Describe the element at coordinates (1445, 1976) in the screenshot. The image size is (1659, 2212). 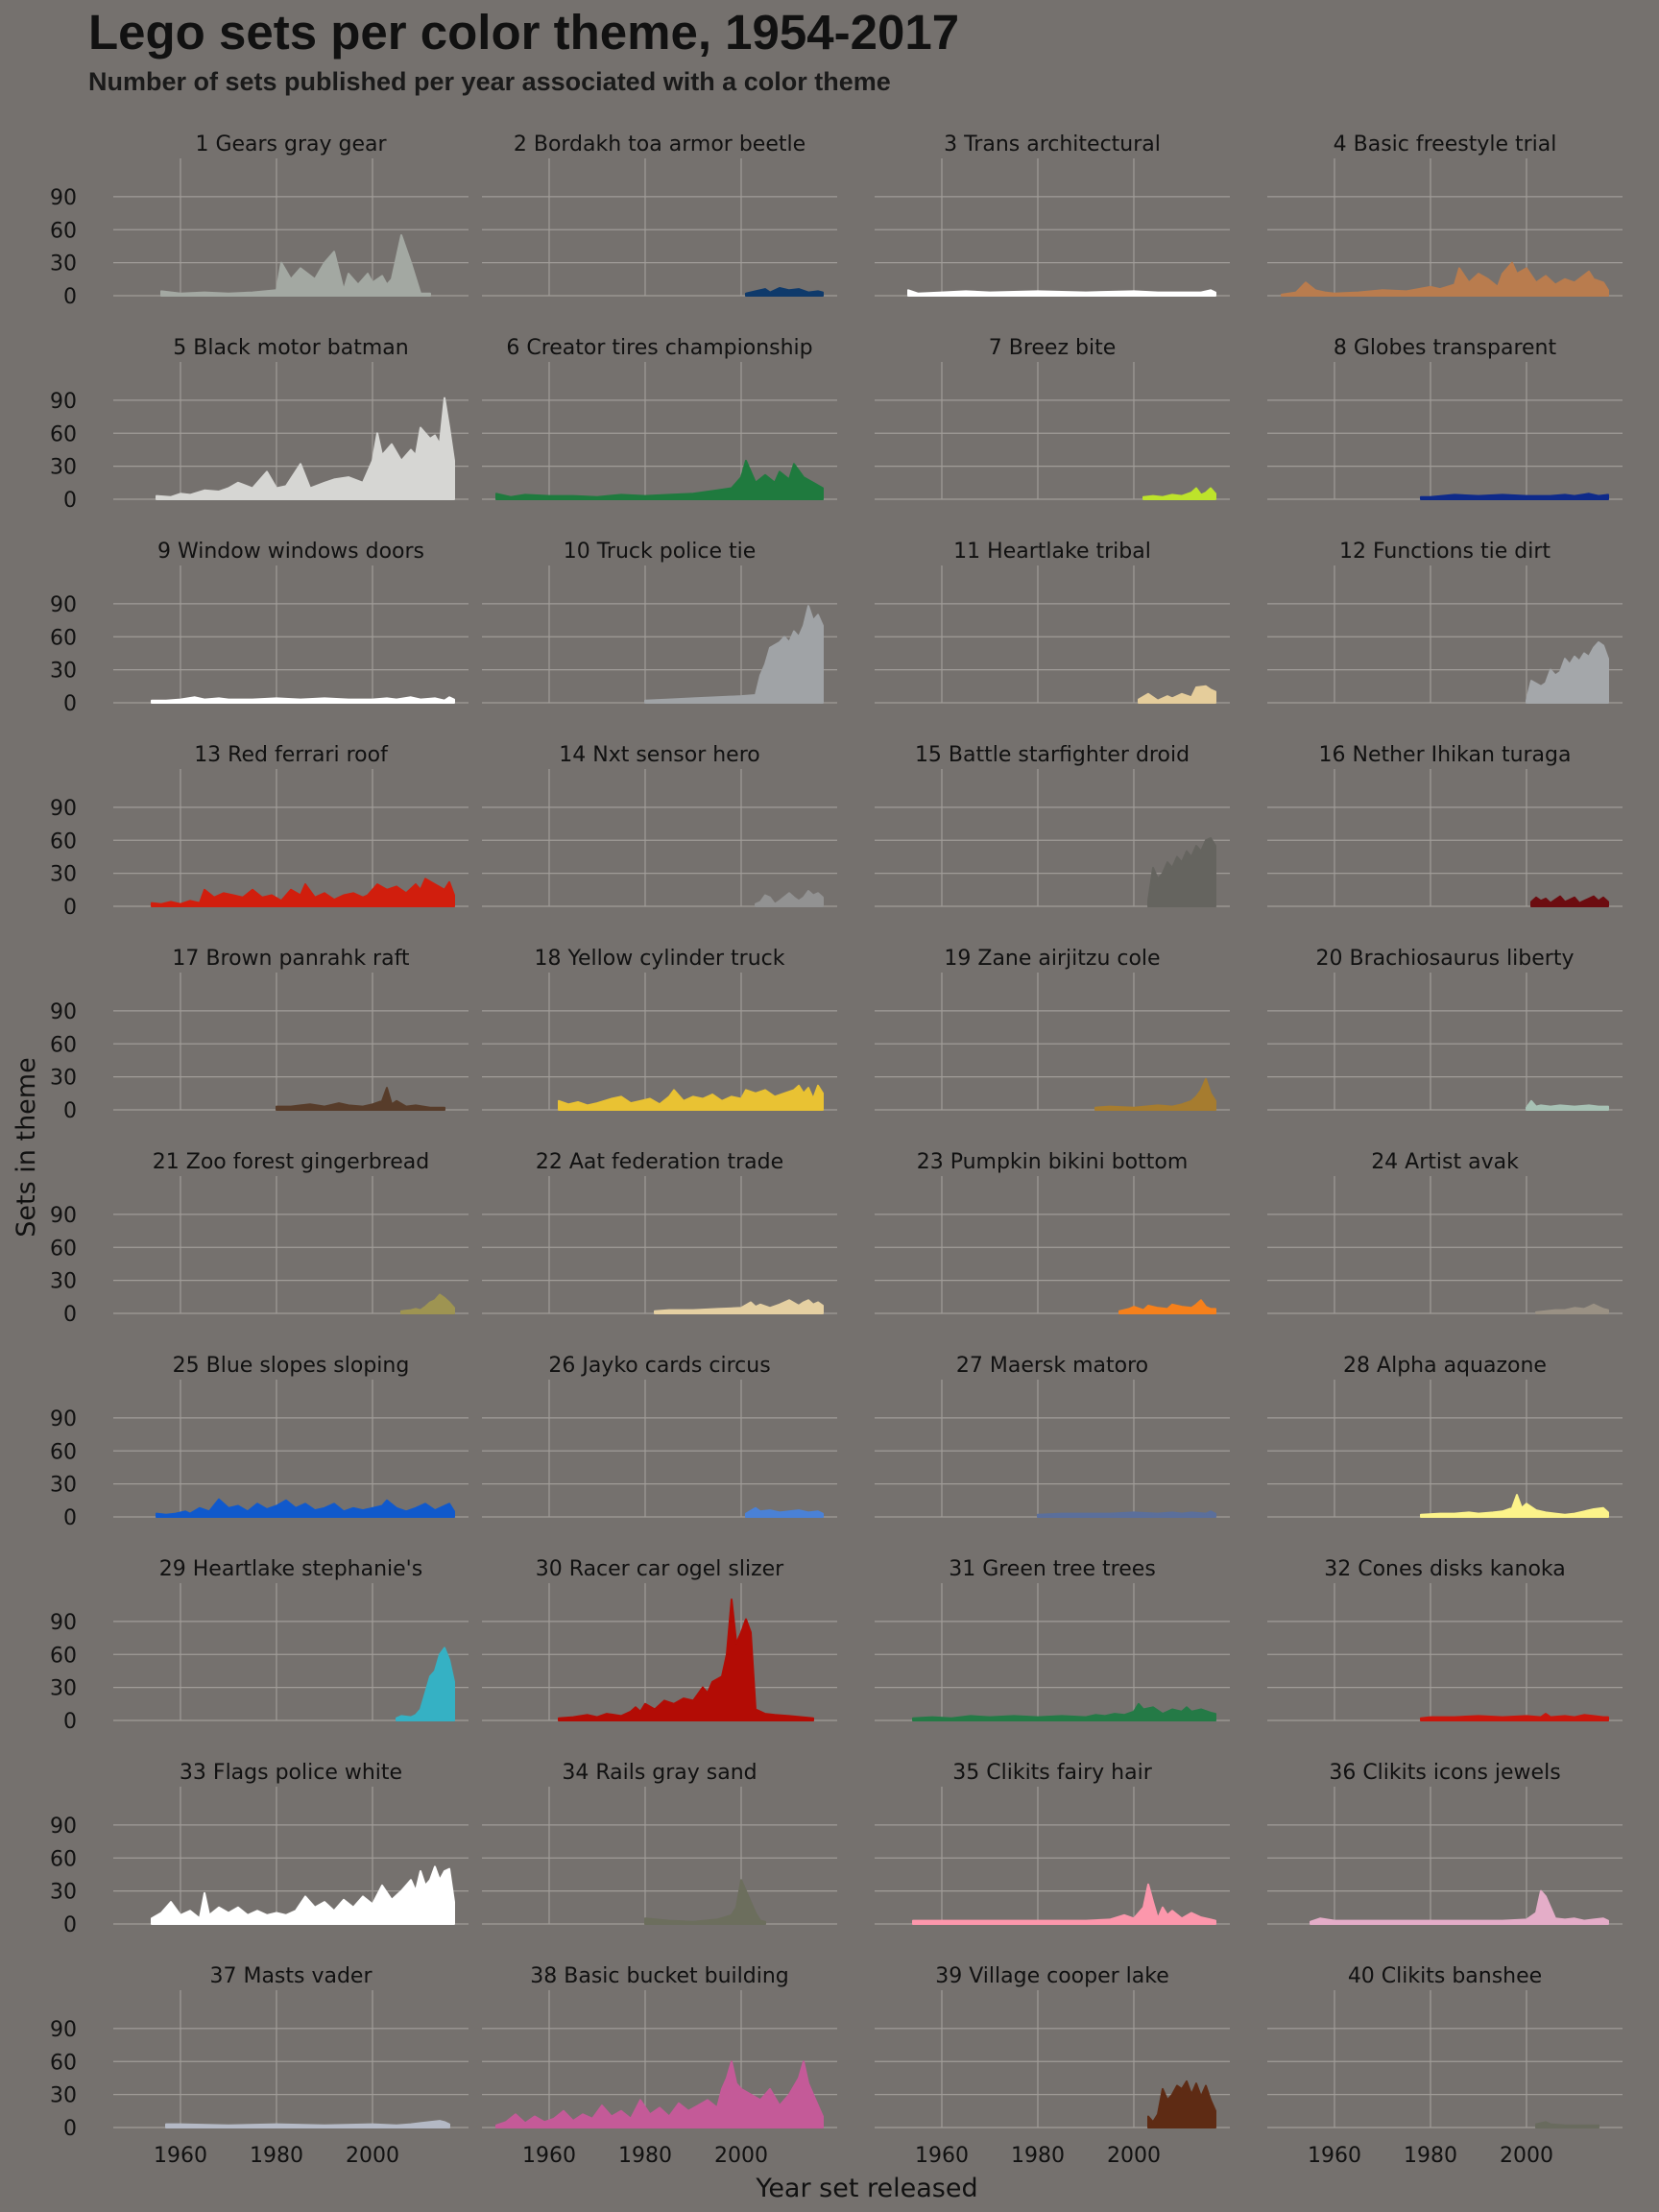
I see `facet-label: 40 Clikits banshee` at that location.